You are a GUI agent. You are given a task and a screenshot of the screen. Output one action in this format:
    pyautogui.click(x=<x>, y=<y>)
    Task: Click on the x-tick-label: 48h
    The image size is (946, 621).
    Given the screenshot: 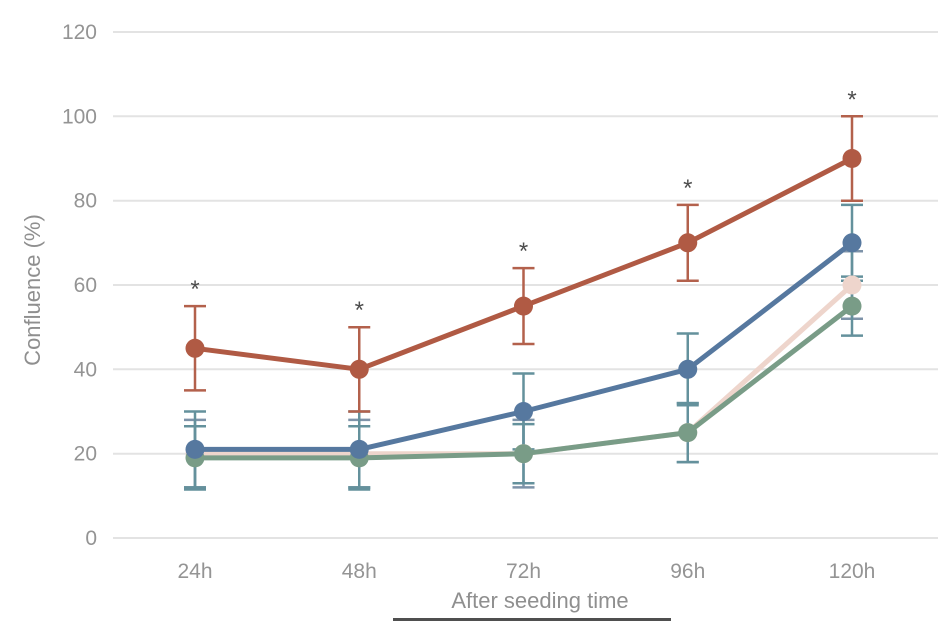 What is the action you would take?
    pyautogui.click(x=359, y=571)
    